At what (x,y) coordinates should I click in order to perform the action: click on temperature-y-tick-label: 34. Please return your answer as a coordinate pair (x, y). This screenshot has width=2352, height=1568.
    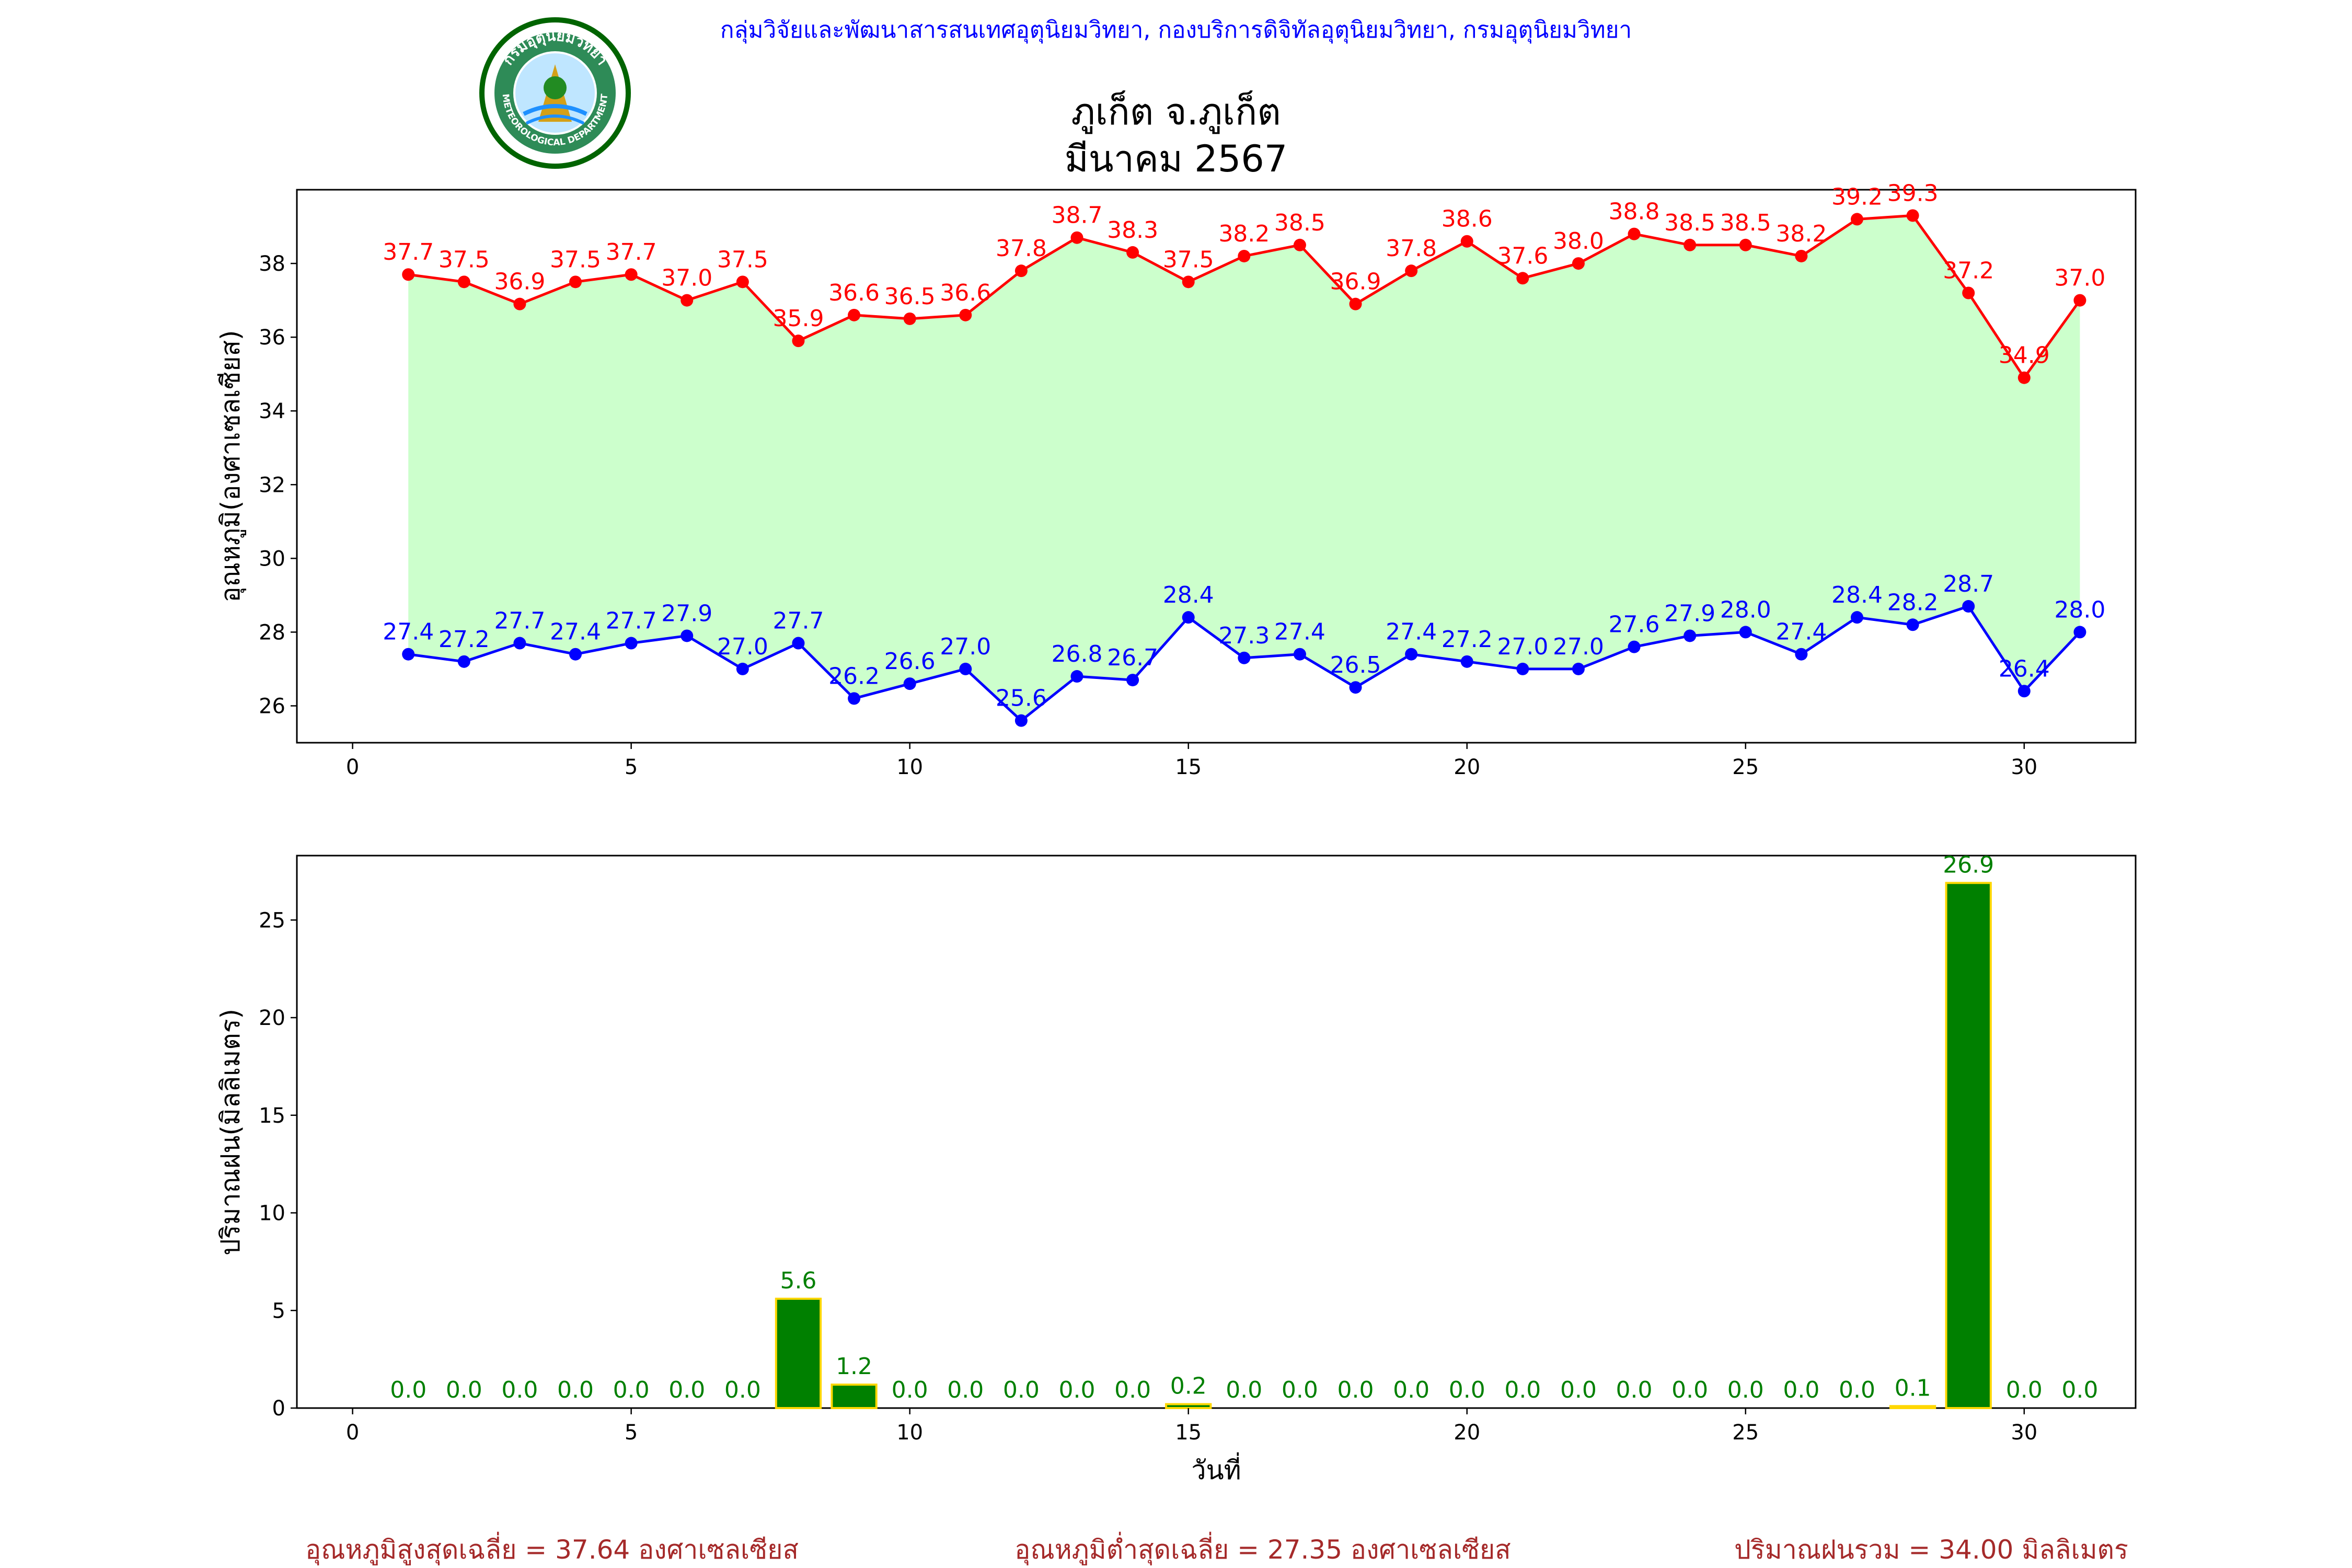
    Looking at the image, I should click on (272, 411).